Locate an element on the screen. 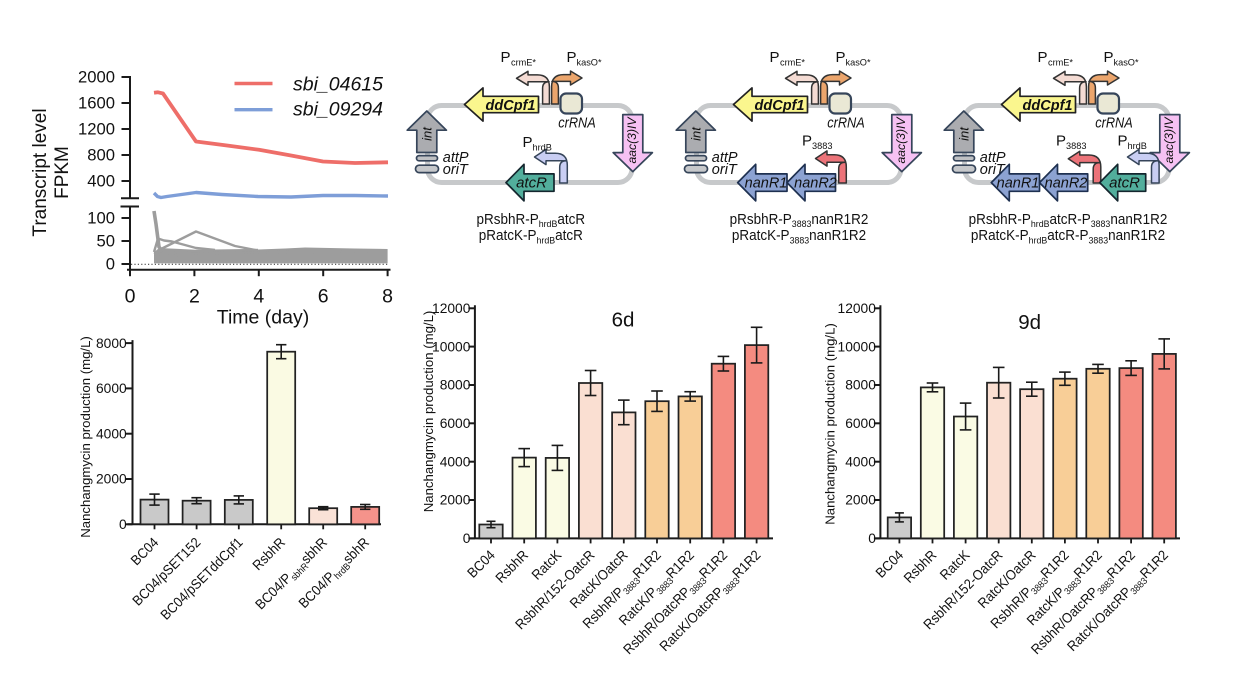 The image size is (1233, 673). svg-text: pRsbhR-PhrdBatcR-P3883nanR1R2 is located at coordinates (1068, 219).